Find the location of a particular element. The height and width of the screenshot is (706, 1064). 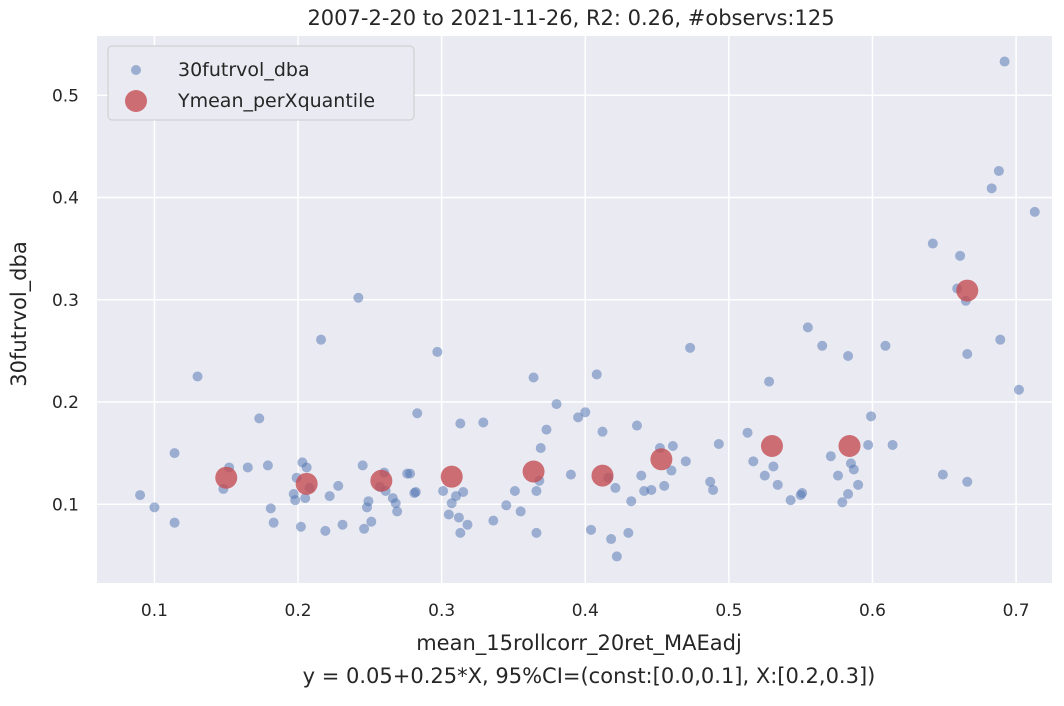

x-tick-labels: 0.1 0.2 0.3 0.4 0.5 0.6 0.7 is located at coordinates (585, 611).